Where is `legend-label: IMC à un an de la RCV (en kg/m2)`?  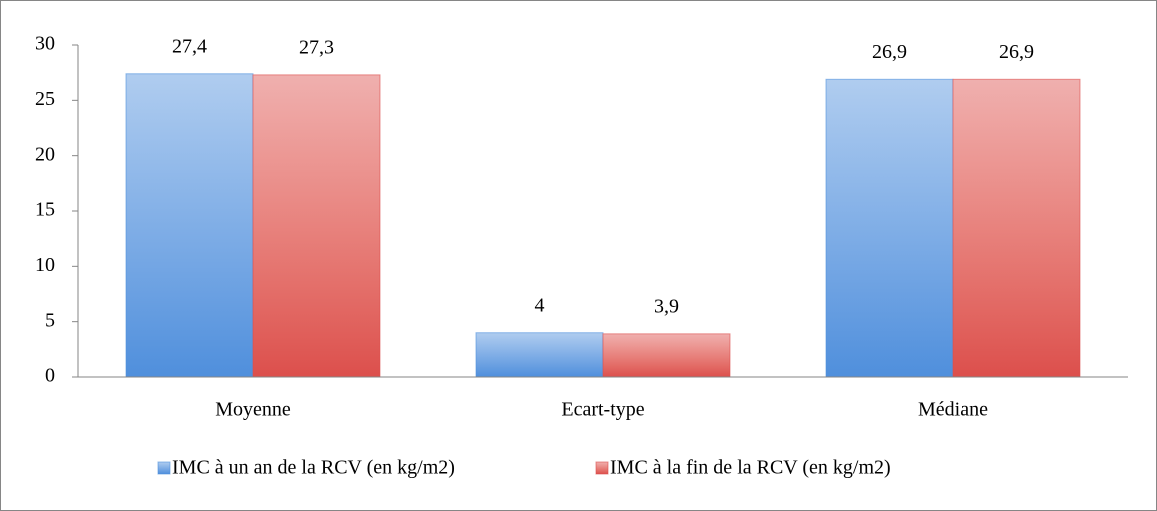
legend-label: IMC à un an de la RCV (en kg/m2) is located at coordinates (313, 468).